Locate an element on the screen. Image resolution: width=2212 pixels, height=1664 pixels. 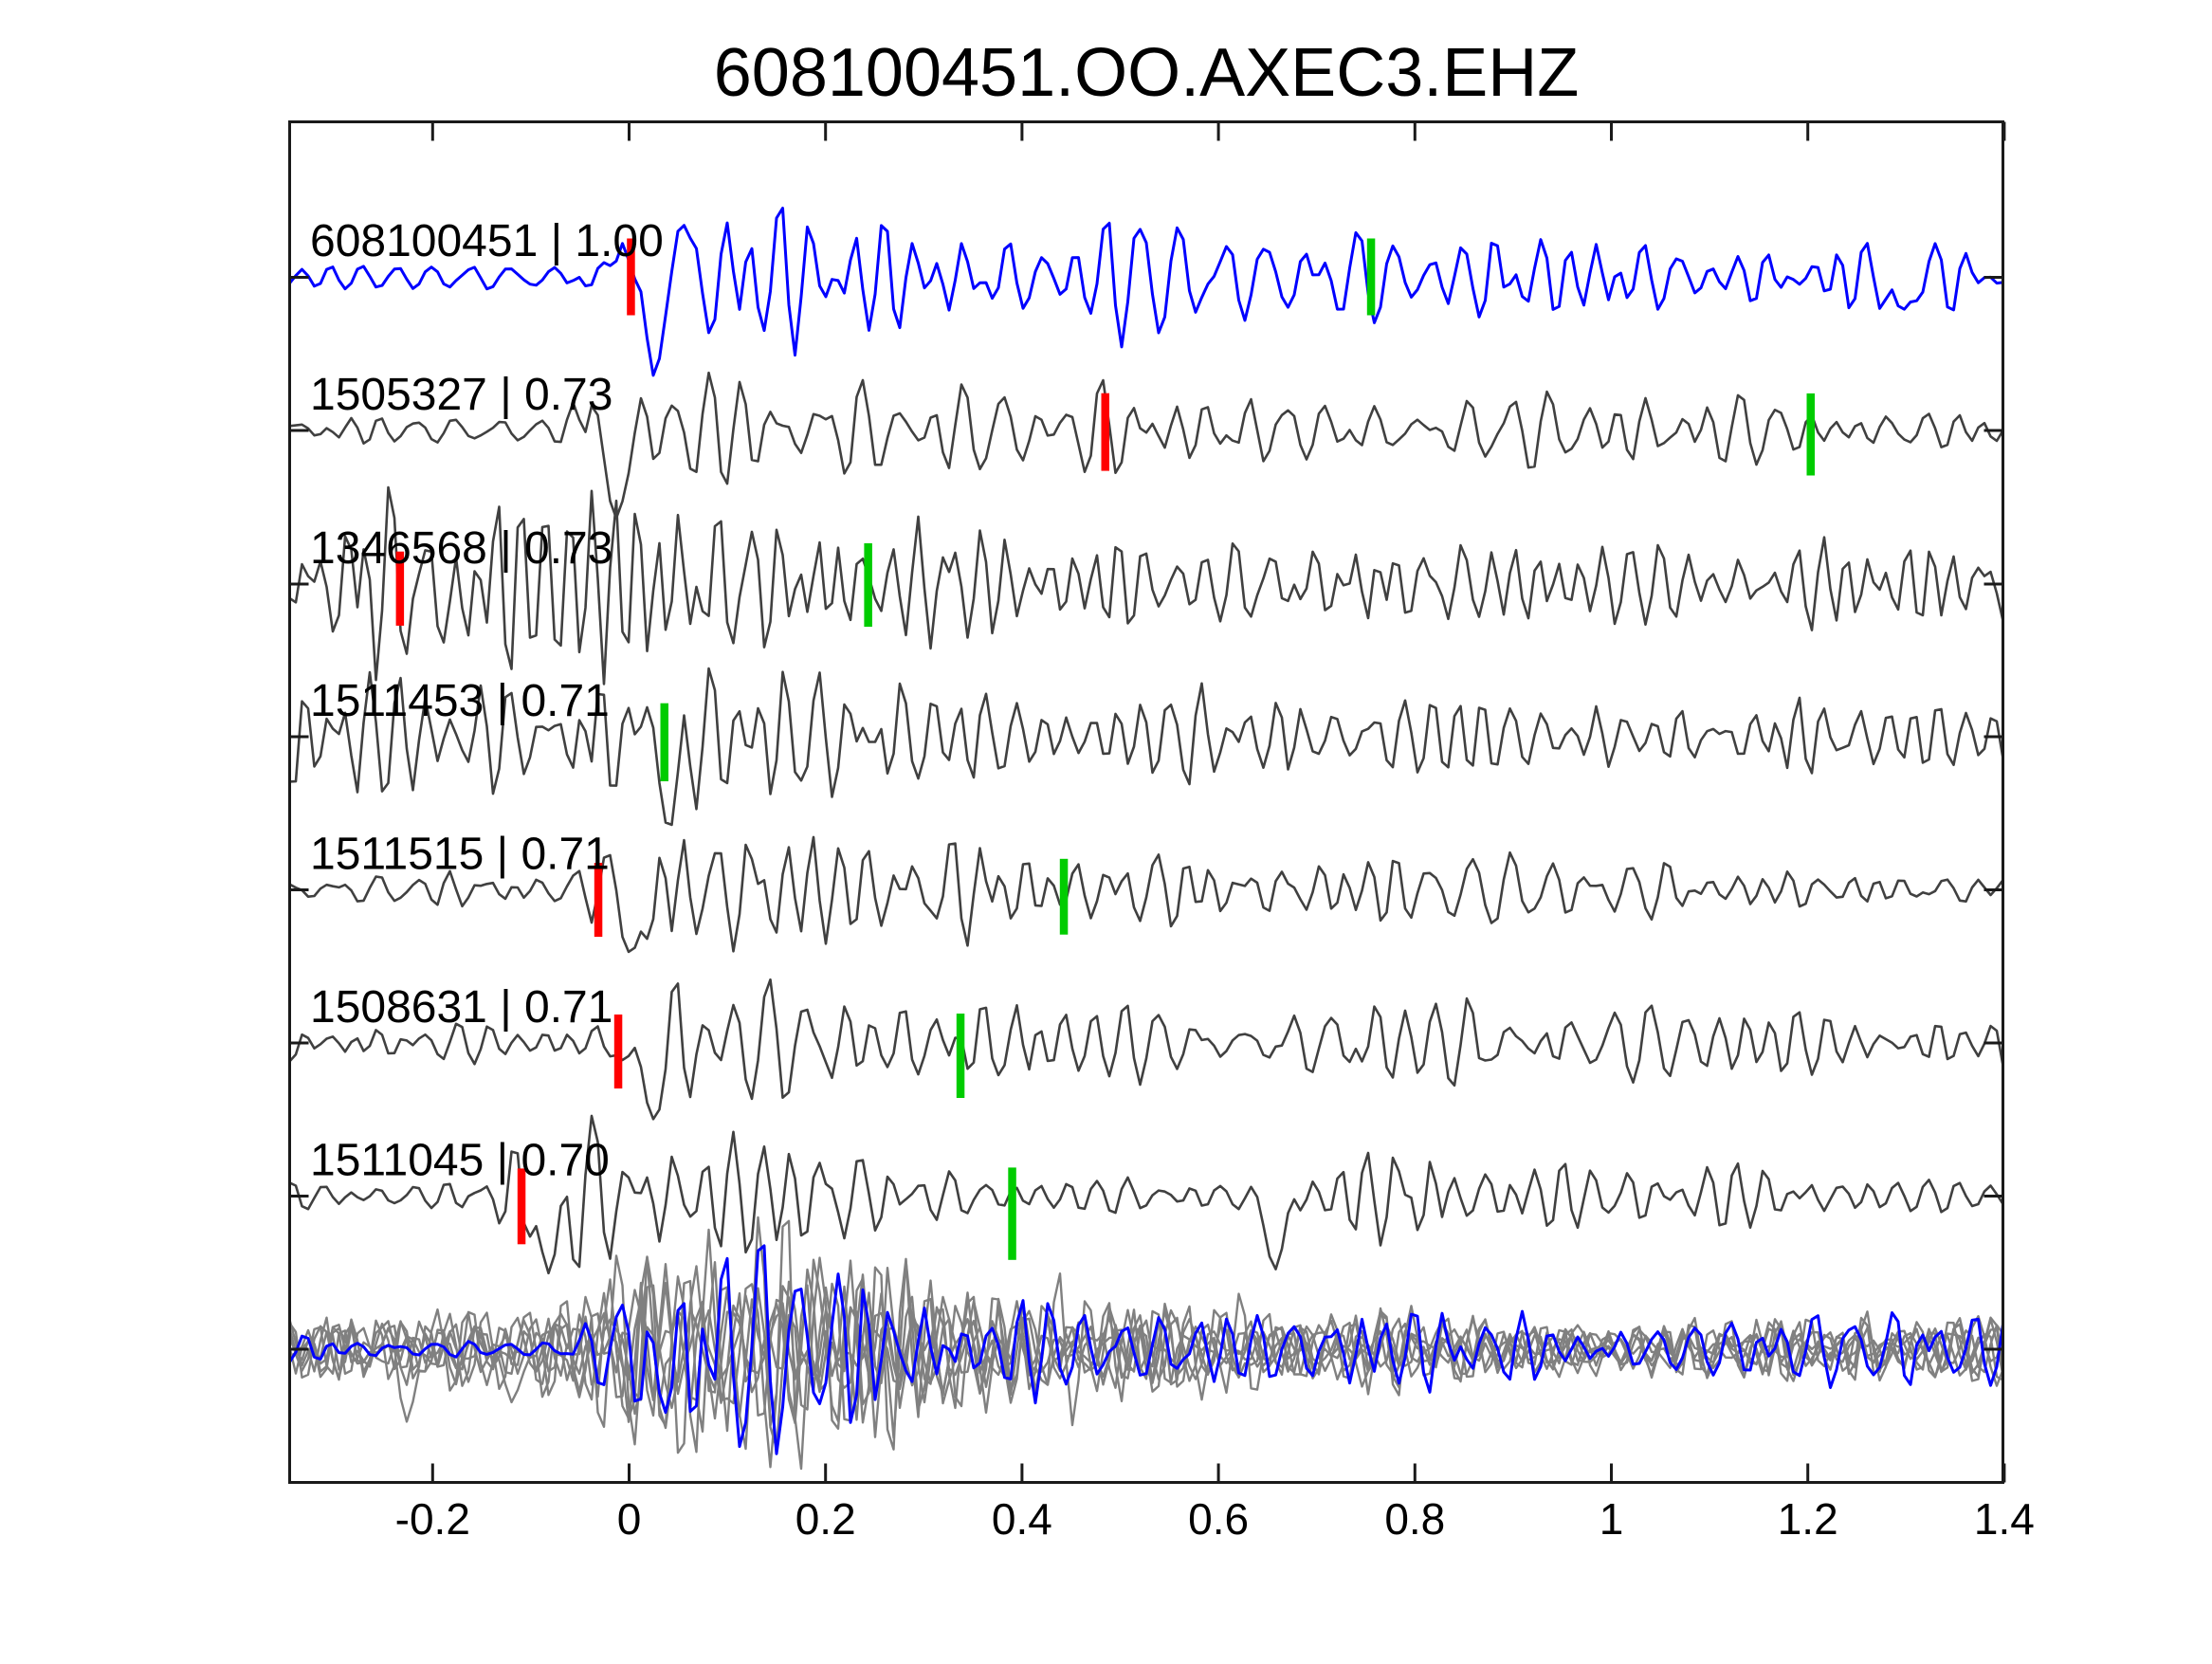
svg-text: 0.6 is located at coordinates (1218, 1519).